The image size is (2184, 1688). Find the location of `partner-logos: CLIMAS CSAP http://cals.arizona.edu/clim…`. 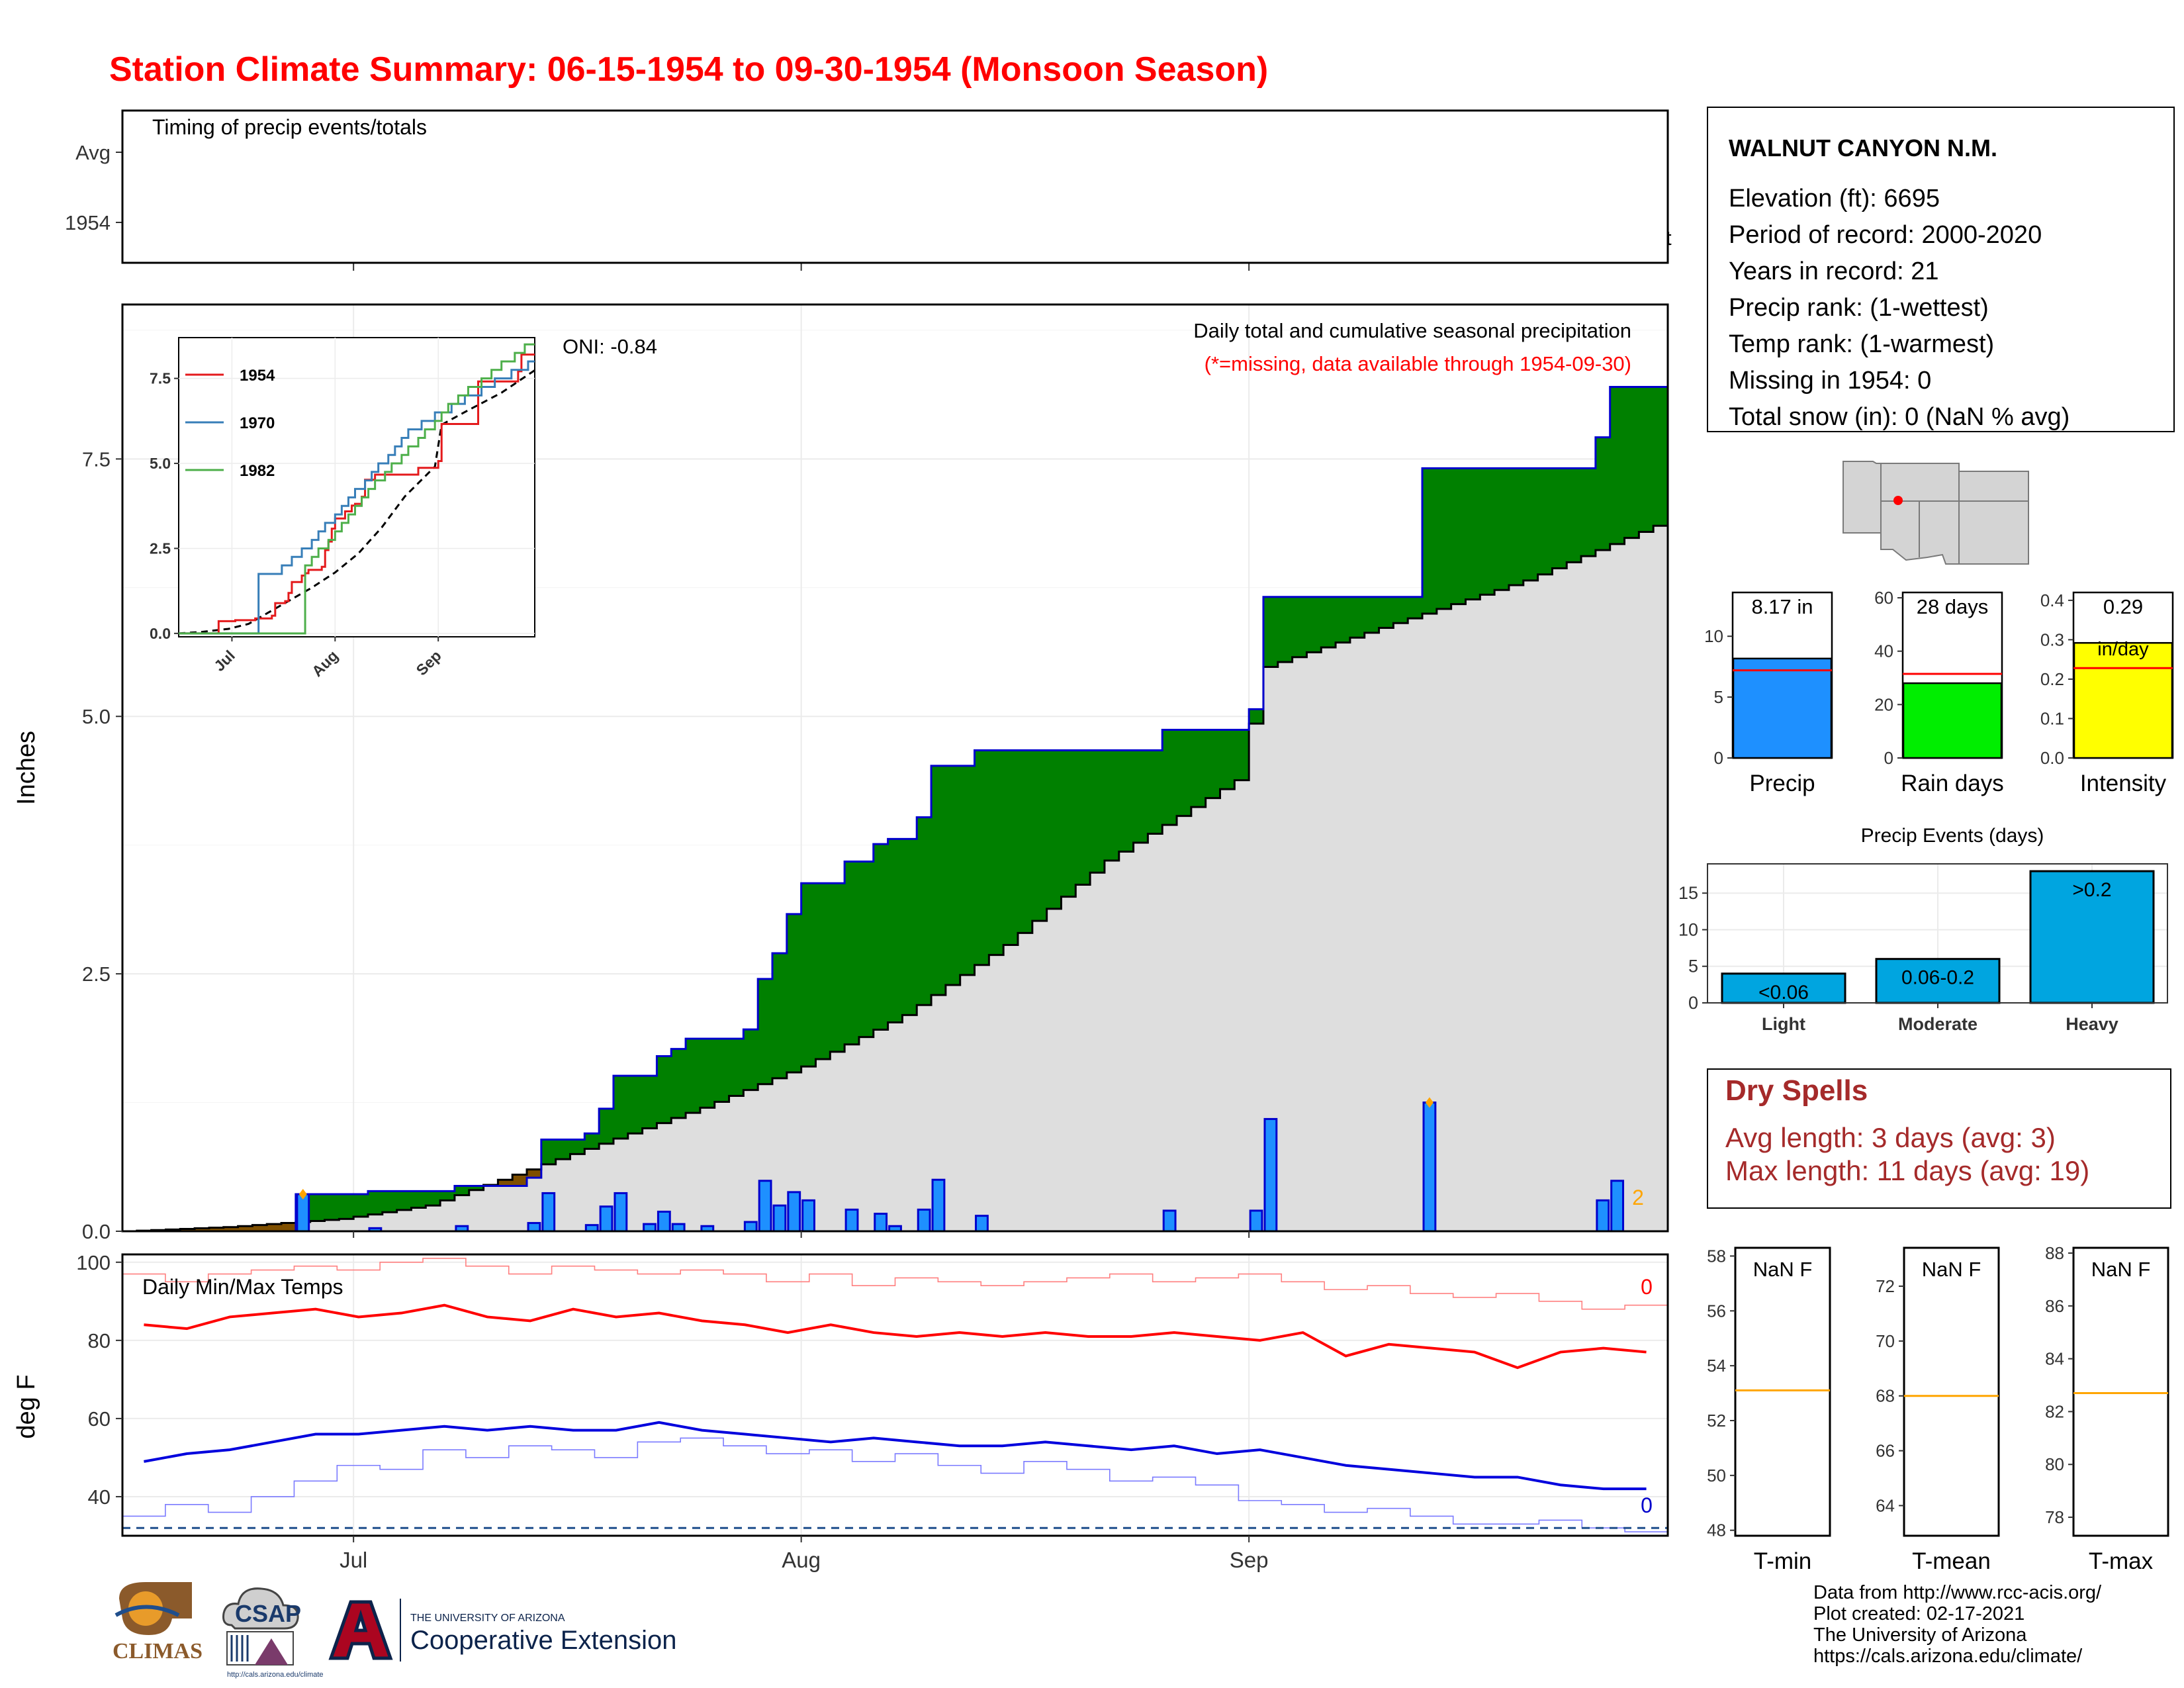

partner-logos: CLIMAS CSAP http://cals.arizona.edu/clim… is located at coordinates (395, 1630).